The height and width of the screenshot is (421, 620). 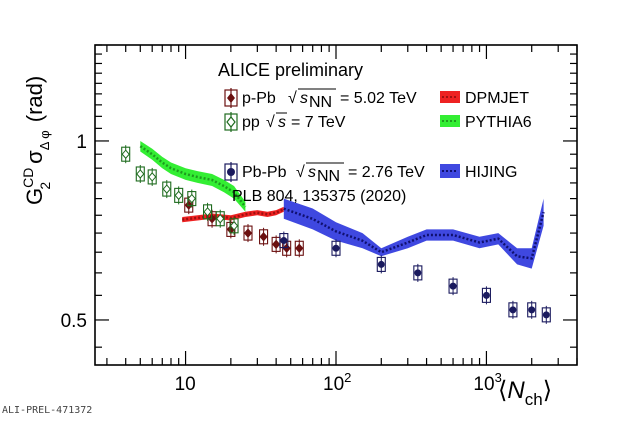 What do you see at coordinates (292, 98) in the screenshot?
I see `legend-sqrt-ppb: √` at bounding box center [292, 98].